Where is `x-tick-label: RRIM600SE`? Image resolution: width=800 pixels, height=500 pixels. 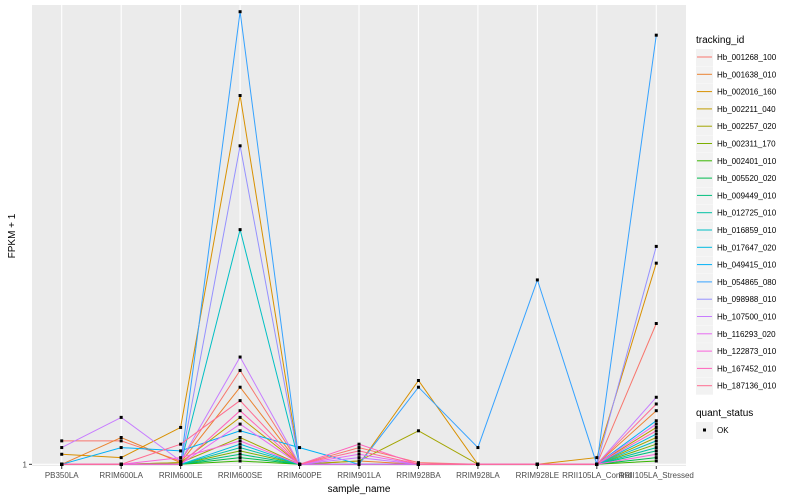
x-tick-label: RRIM600SE is located at coordinates (240, 475).